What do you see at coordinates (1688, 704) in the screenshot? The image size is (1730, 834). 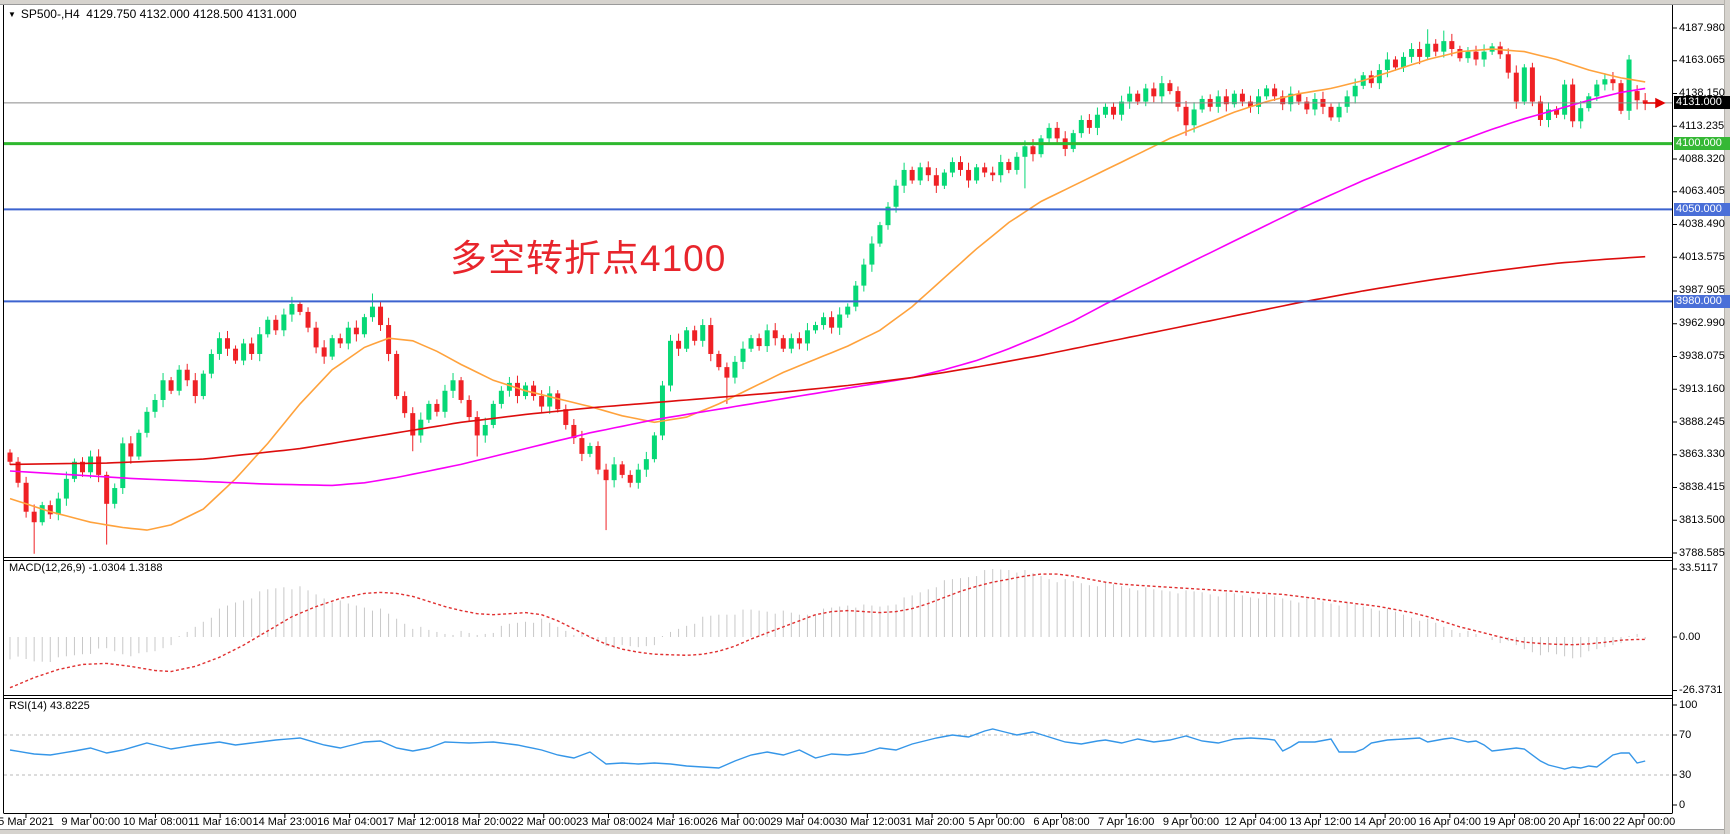 I see `rsi-axis-label: 100` at bounding box center [1688, 704].